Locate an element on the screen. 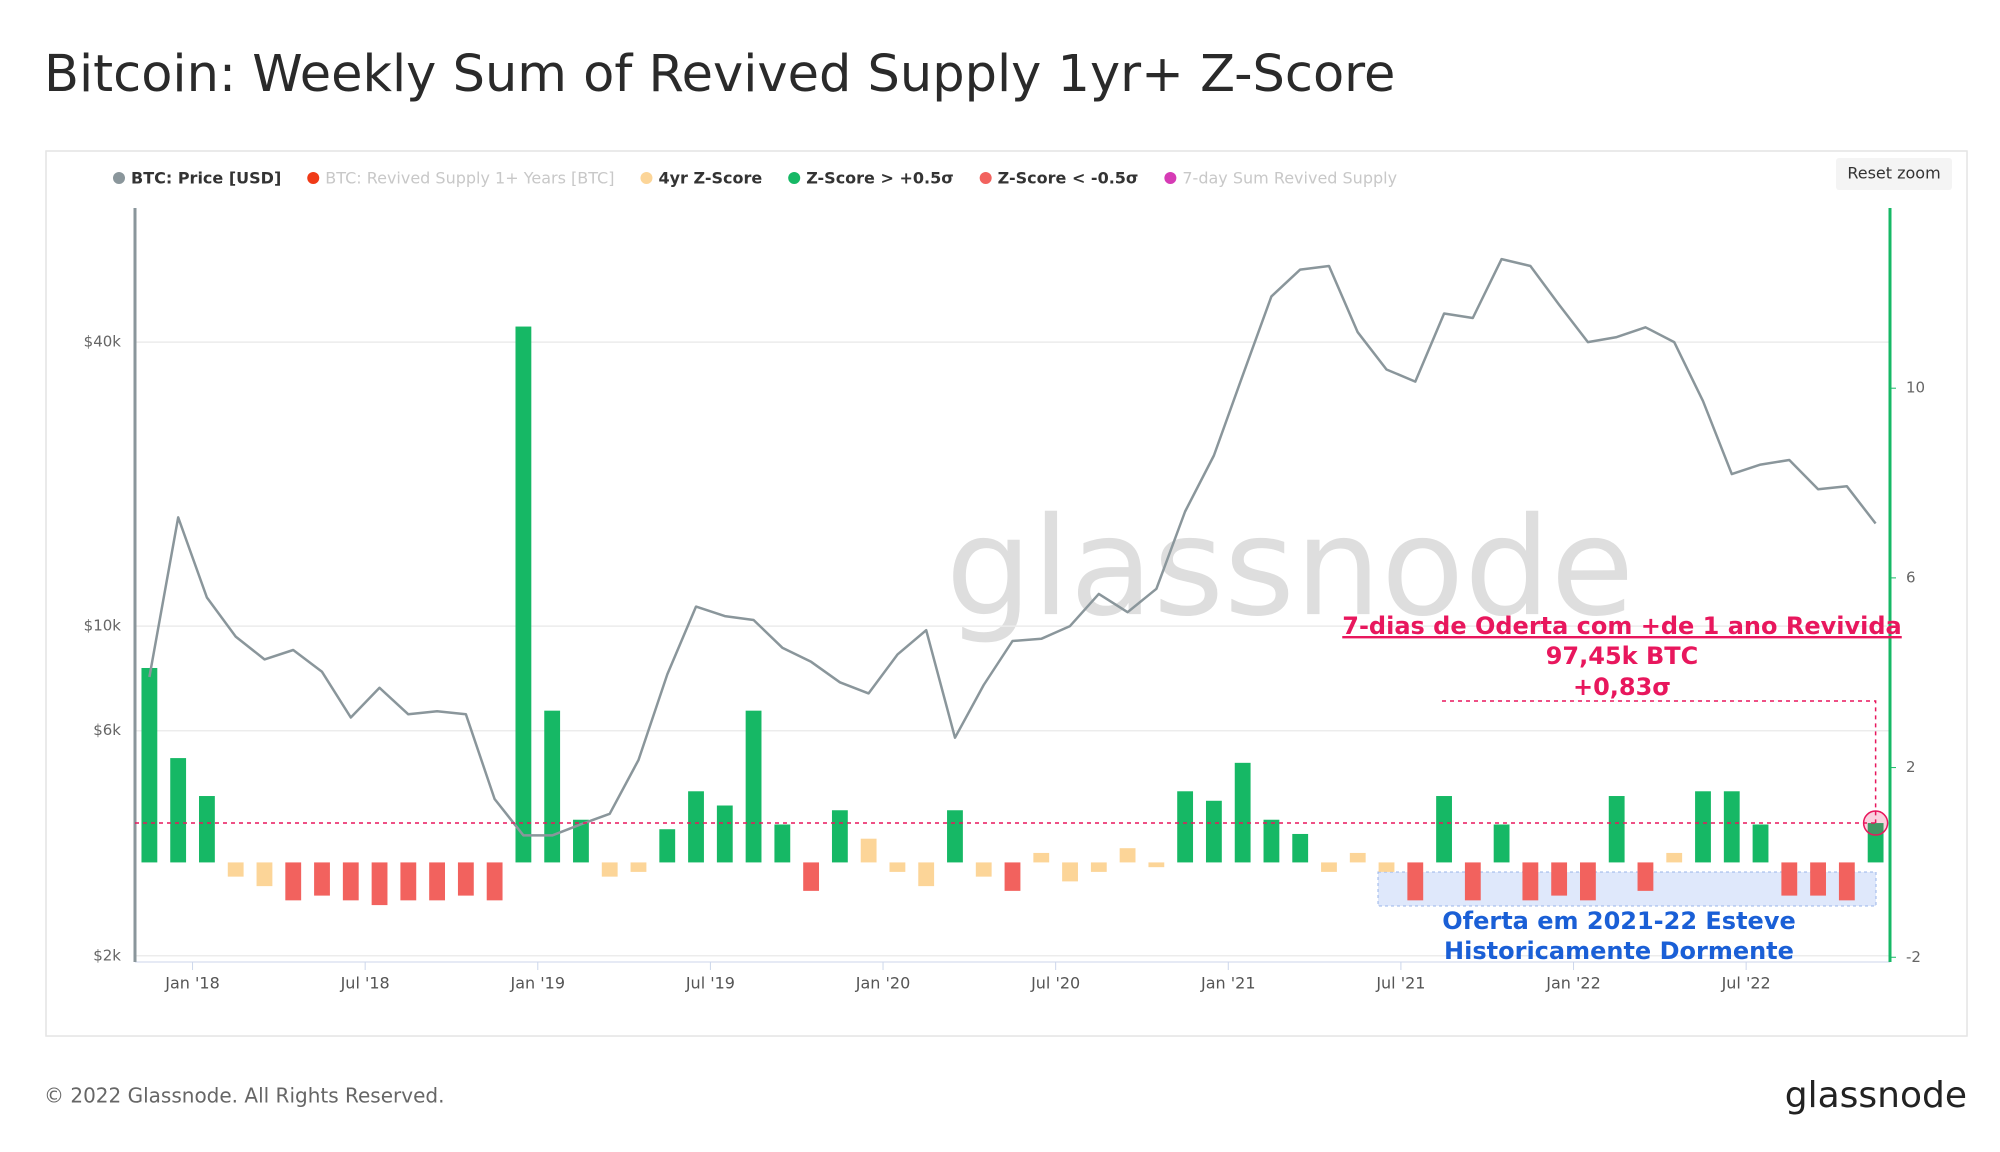 The height and width of the screenshot is (1152, 2000). x-tick-label: Jan '20 is located at coordinates (883, 983).